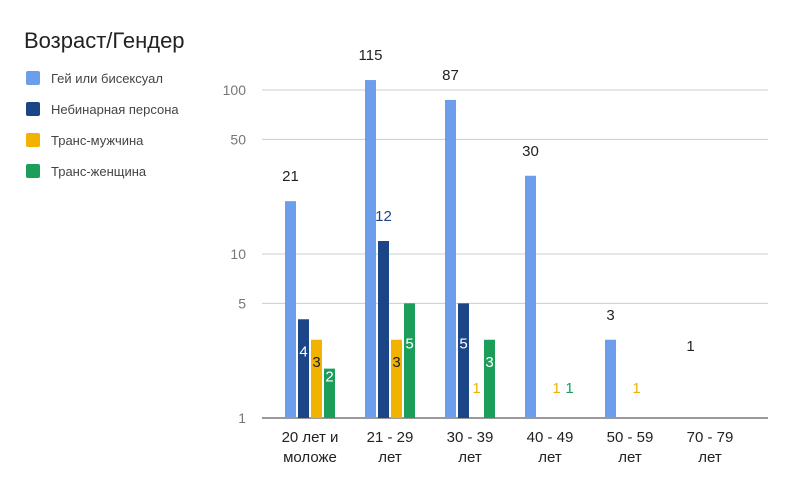 The height and width of the screenshot is (490, 792). I want to click on legend-label: Транс-женщина, so click(99, 171).